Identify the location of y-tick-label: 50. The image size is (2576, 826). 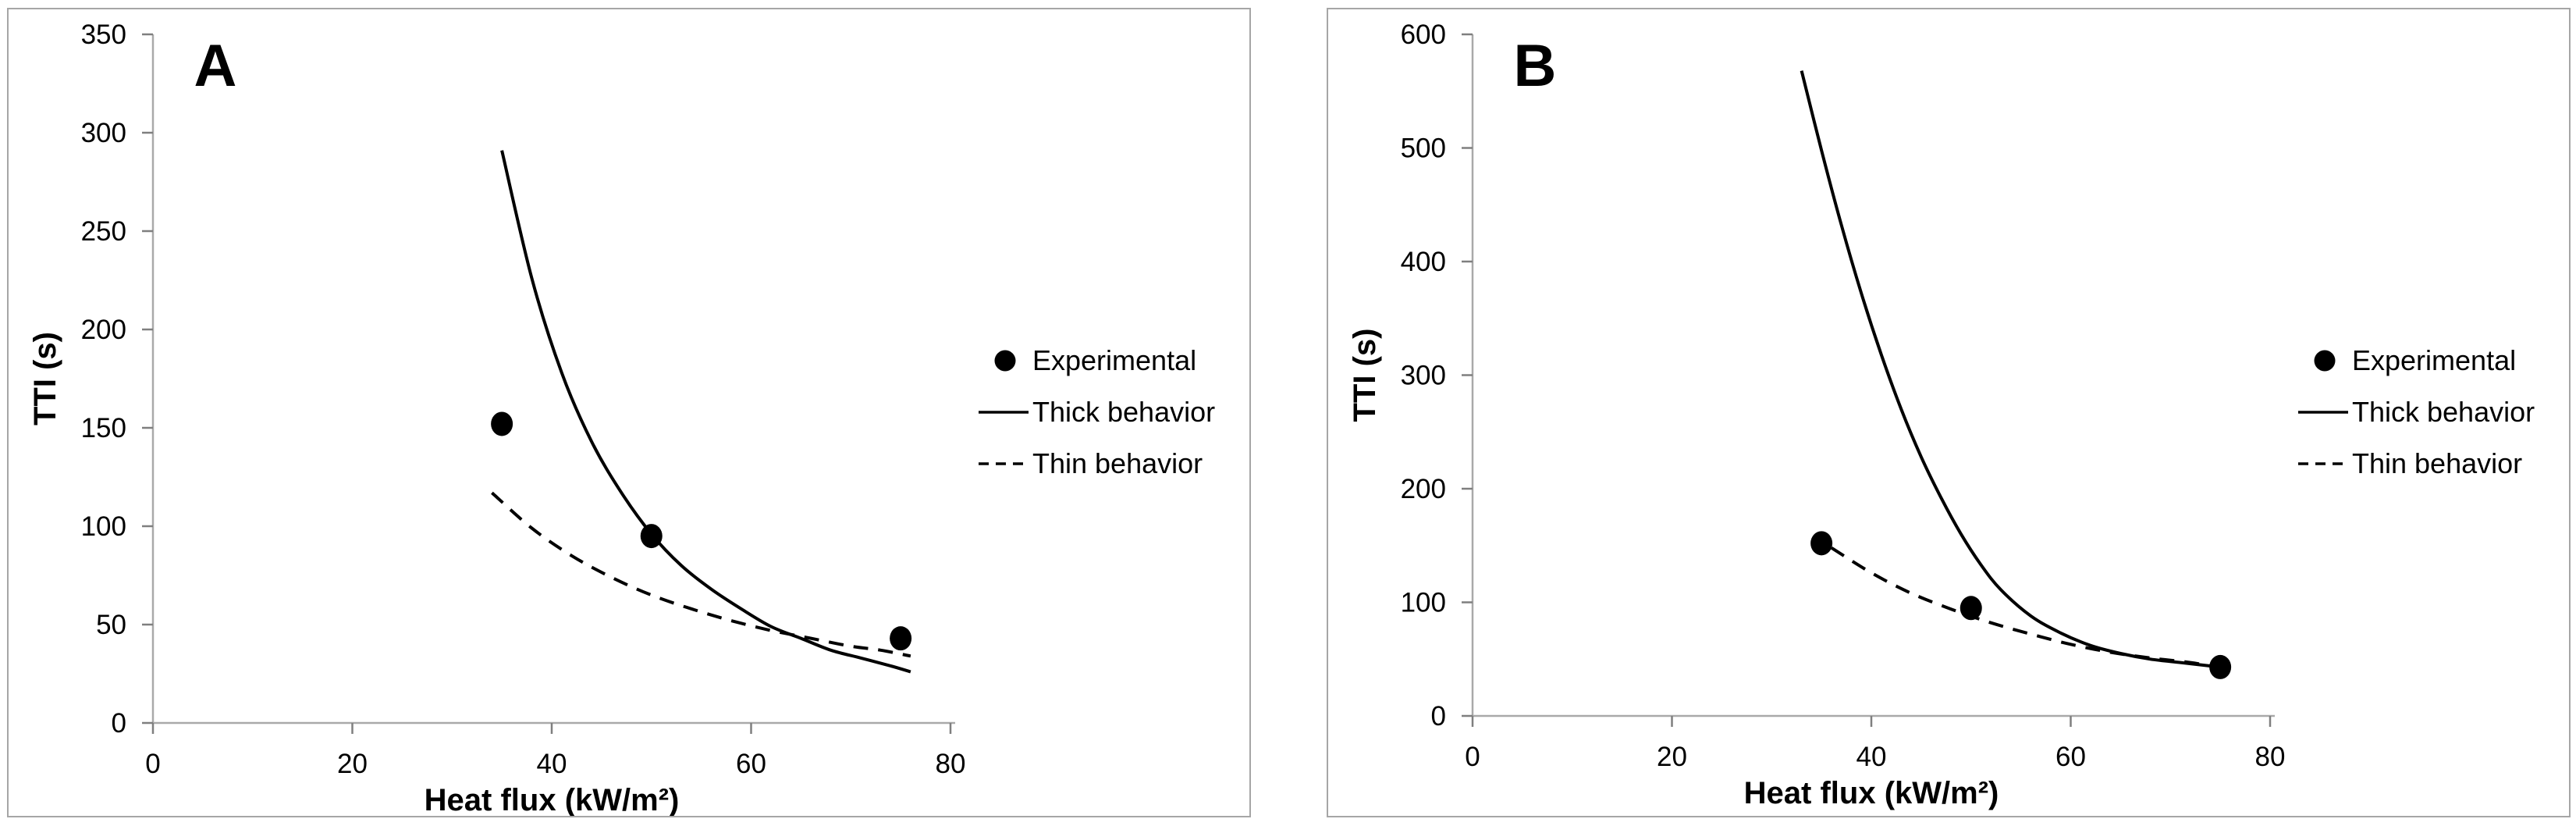
(111, 625).